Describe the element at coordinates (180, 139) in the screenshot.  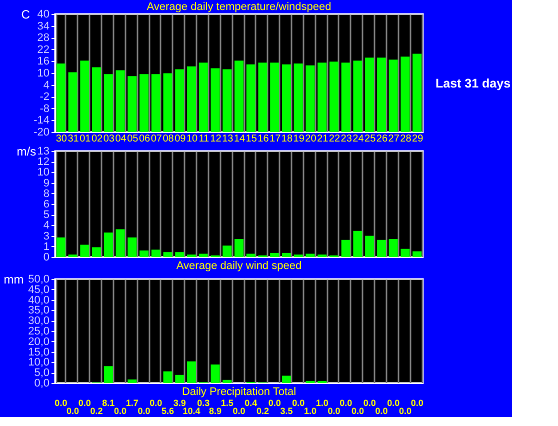
I see `x-tick-label: 09` at that location.